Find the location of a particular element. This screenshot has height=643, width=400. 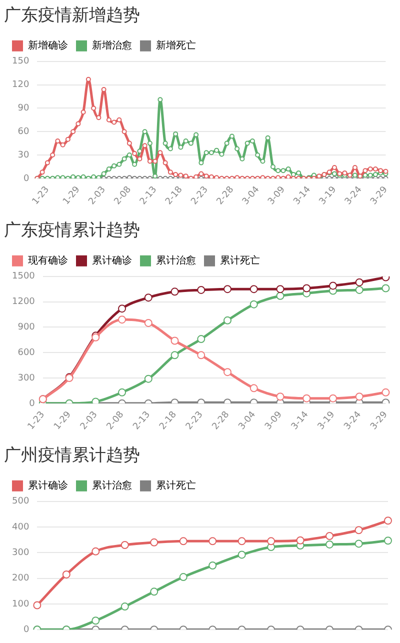

y-tick-label: 60 is located at coordinates (24, 131).